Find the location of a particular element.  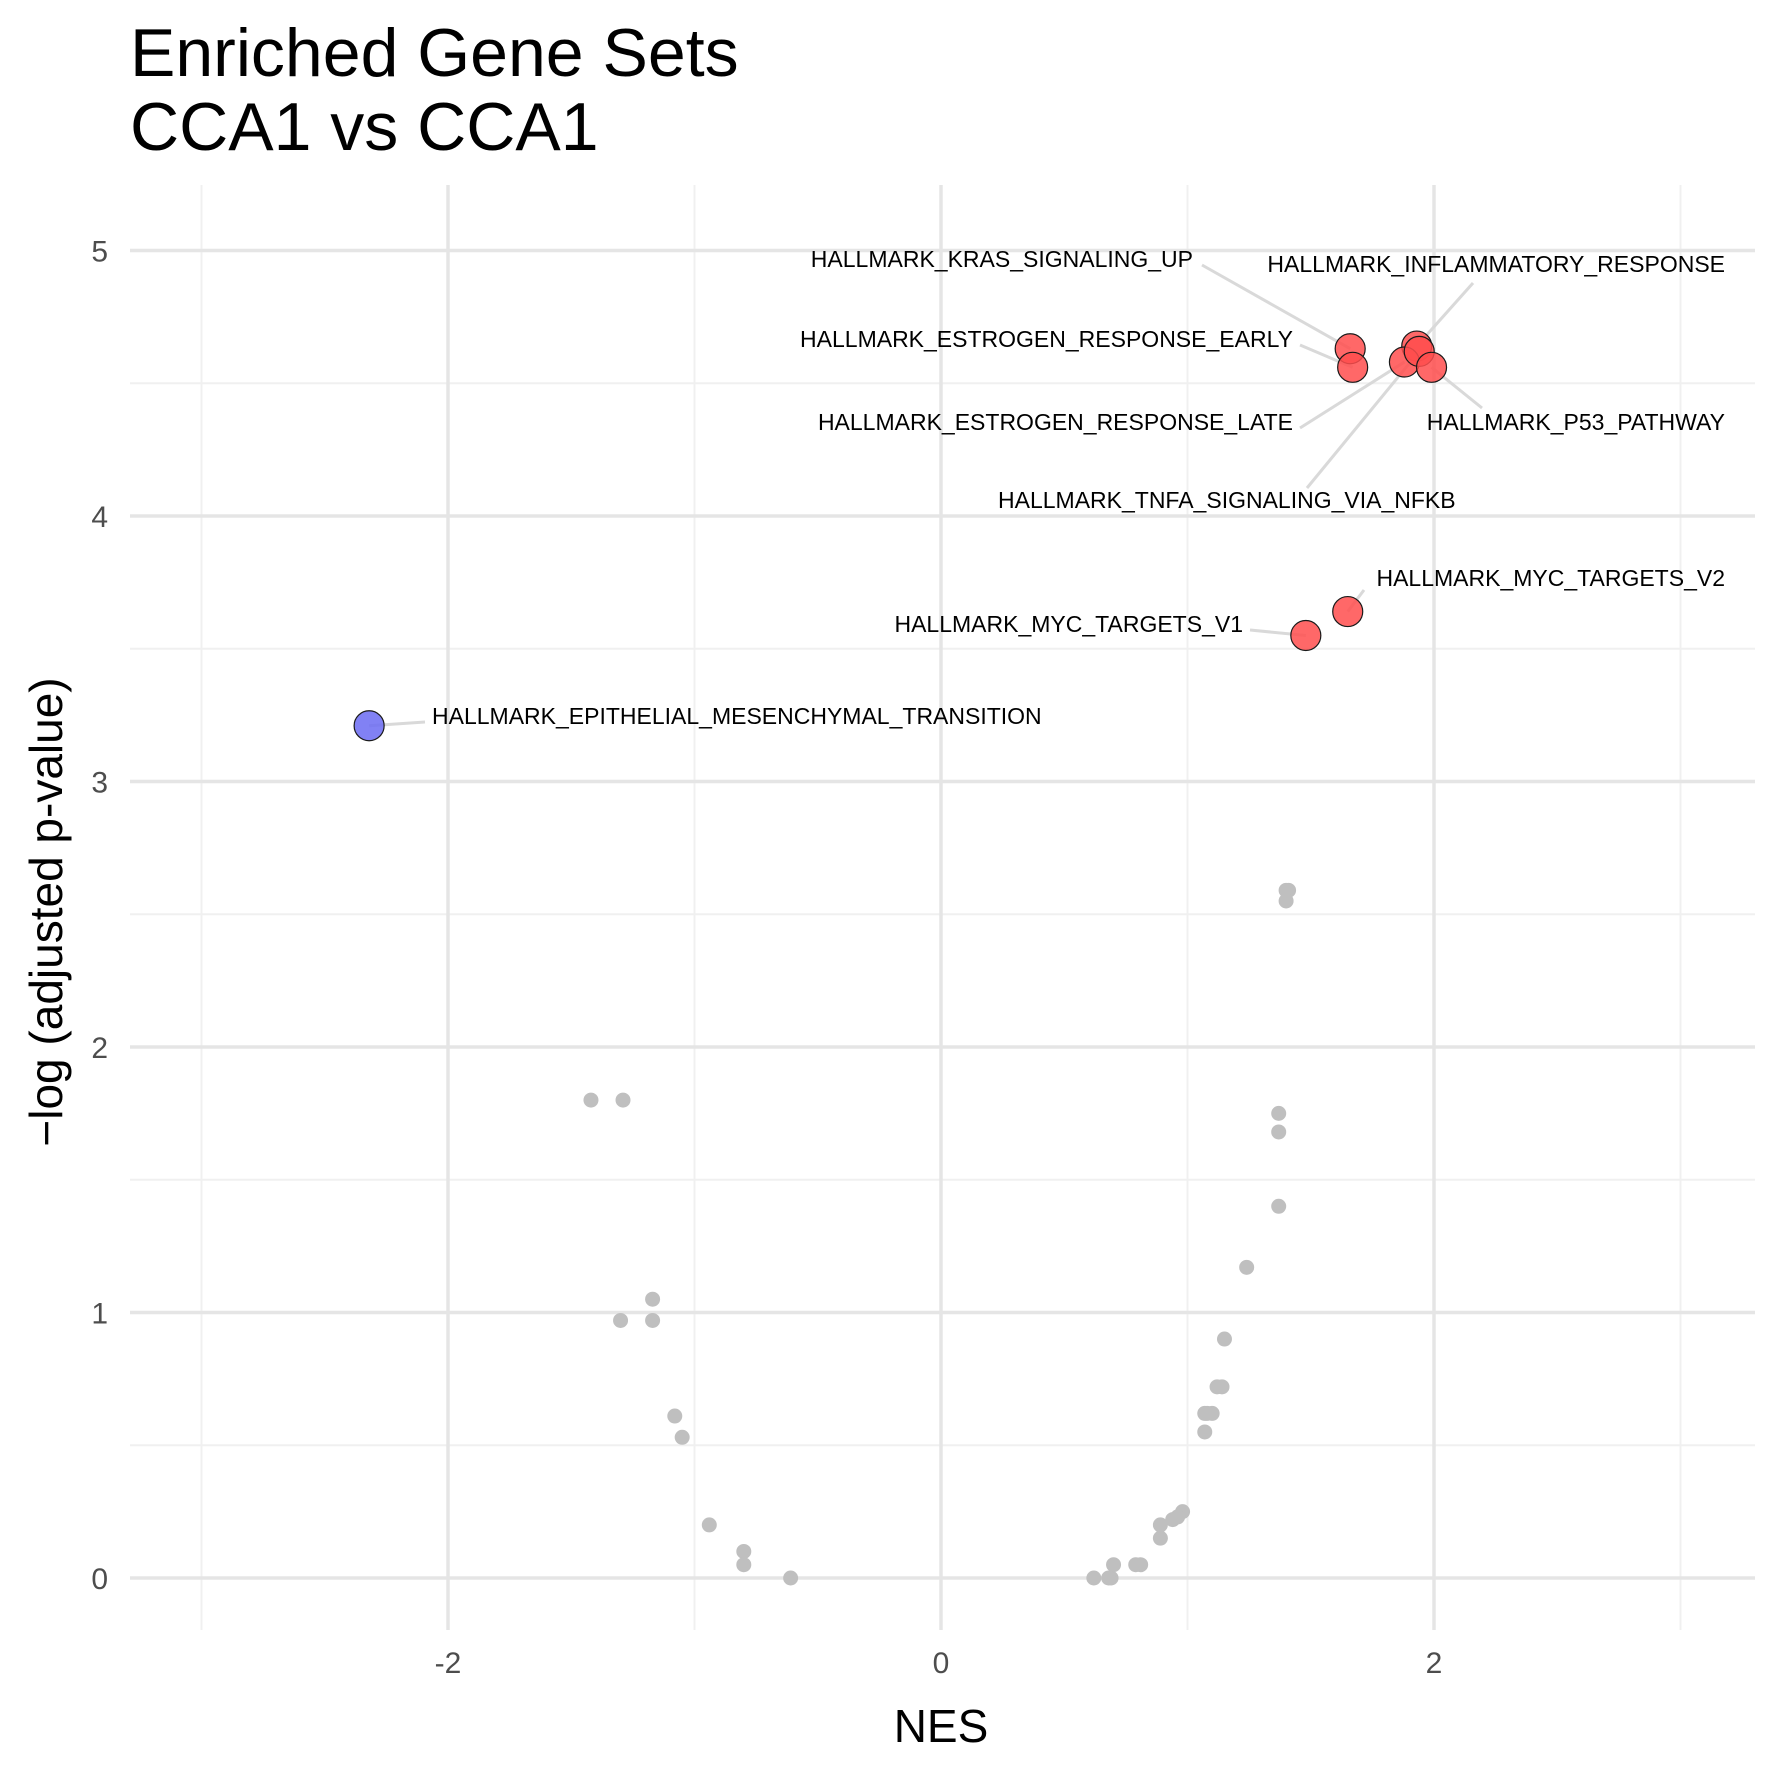

downregulated-point is located at coordinates (369, 726).